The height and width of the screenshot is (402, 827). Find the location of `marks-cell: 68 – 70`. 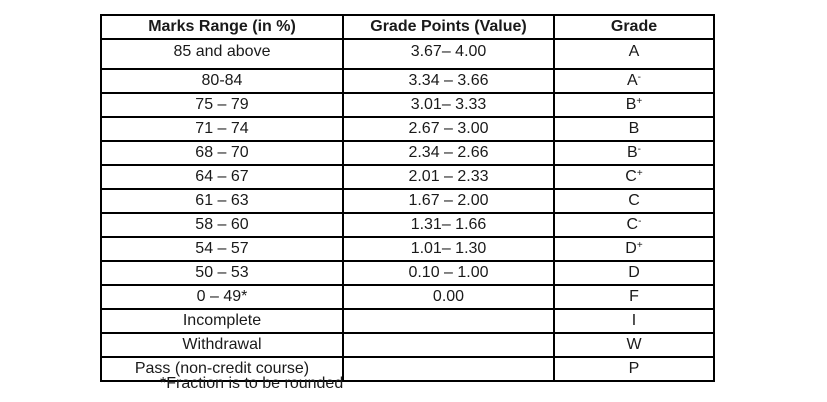

marks-cell: 68 – 70 is located at coordinates (222, 153).